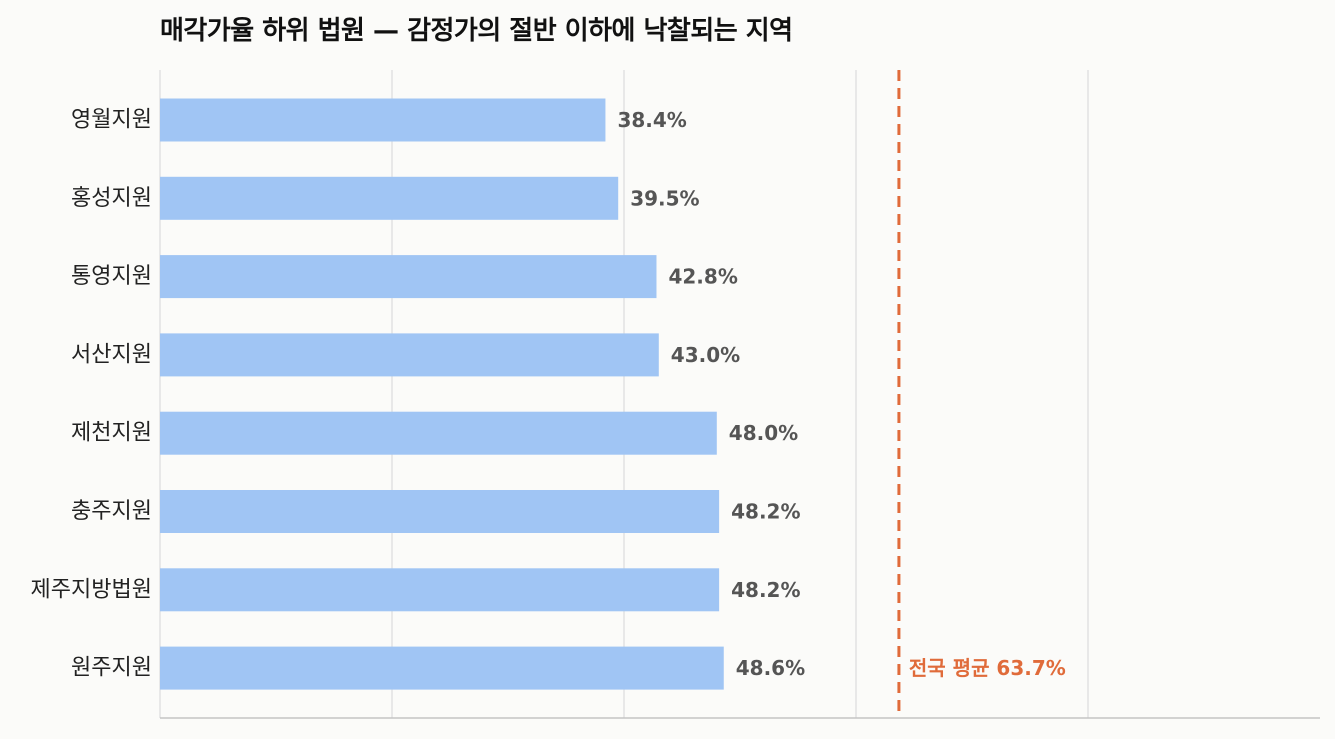 The width and height of the screenshot is (1335, 739). Describe the element at coordinates (770, 668) in the screenshot. I see `data-label: 48.6%` at that location.